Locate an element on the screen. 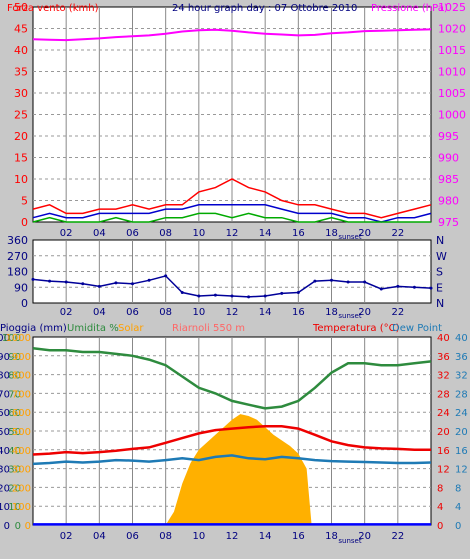 Image resolution: width=470 pixels, height=559 pixels. pressure-tick-label: 1020 is located at coordinates (452, 29).